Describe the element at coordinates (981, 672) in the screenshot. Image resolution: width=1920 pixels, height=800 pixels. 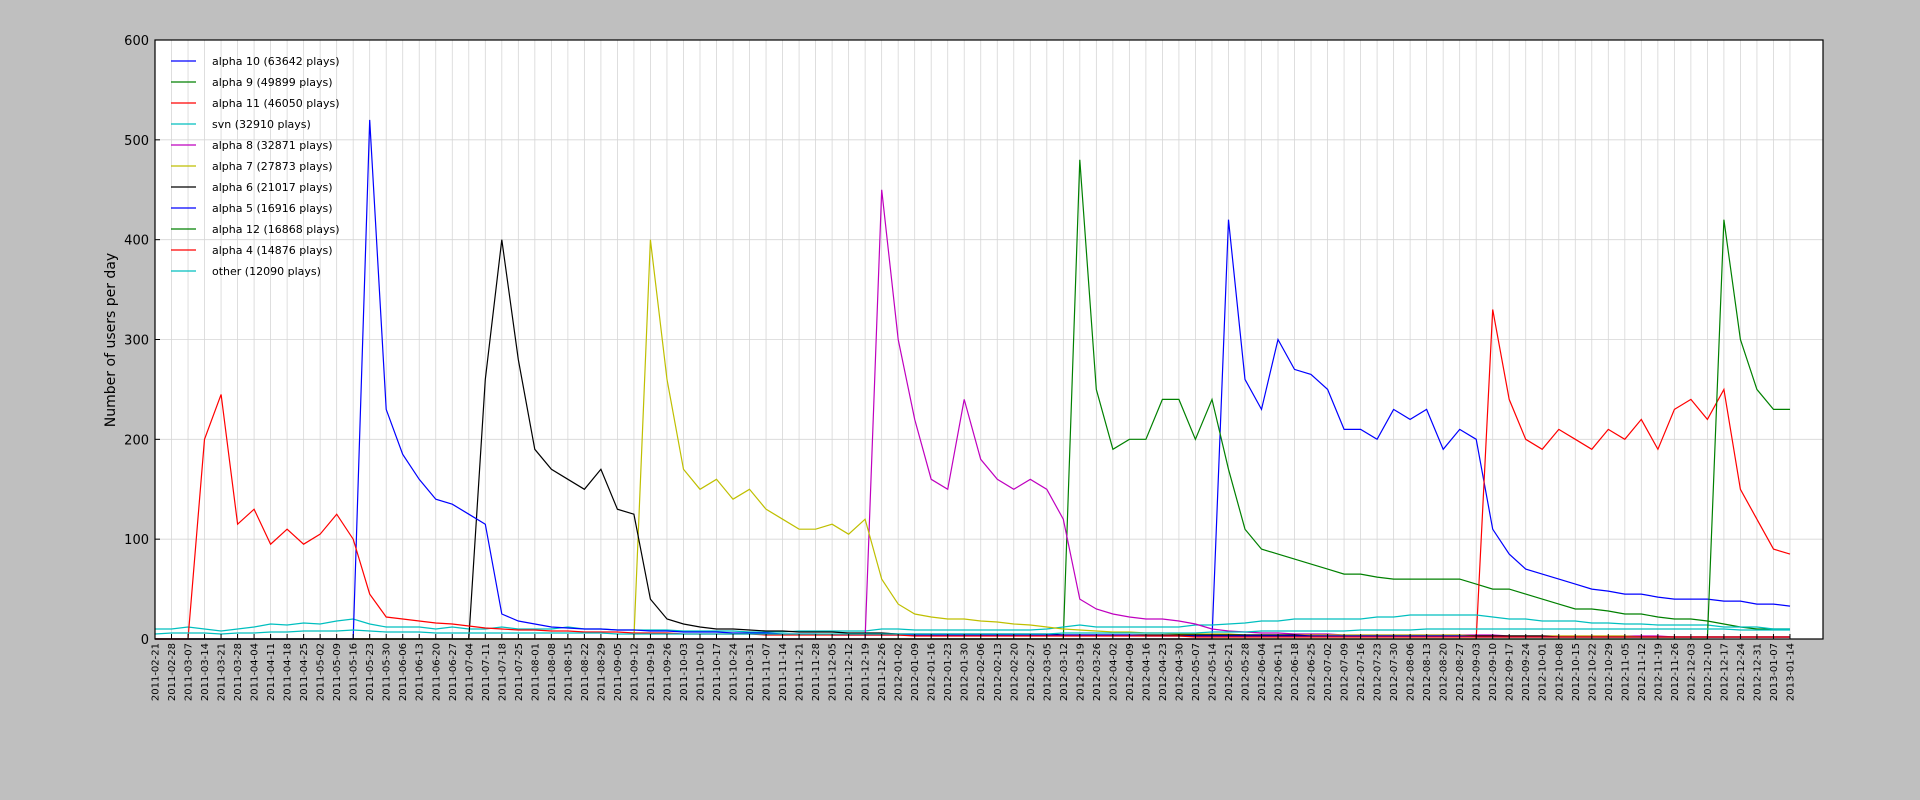
I see `x-tick-label: 2012-02-06` at that location.